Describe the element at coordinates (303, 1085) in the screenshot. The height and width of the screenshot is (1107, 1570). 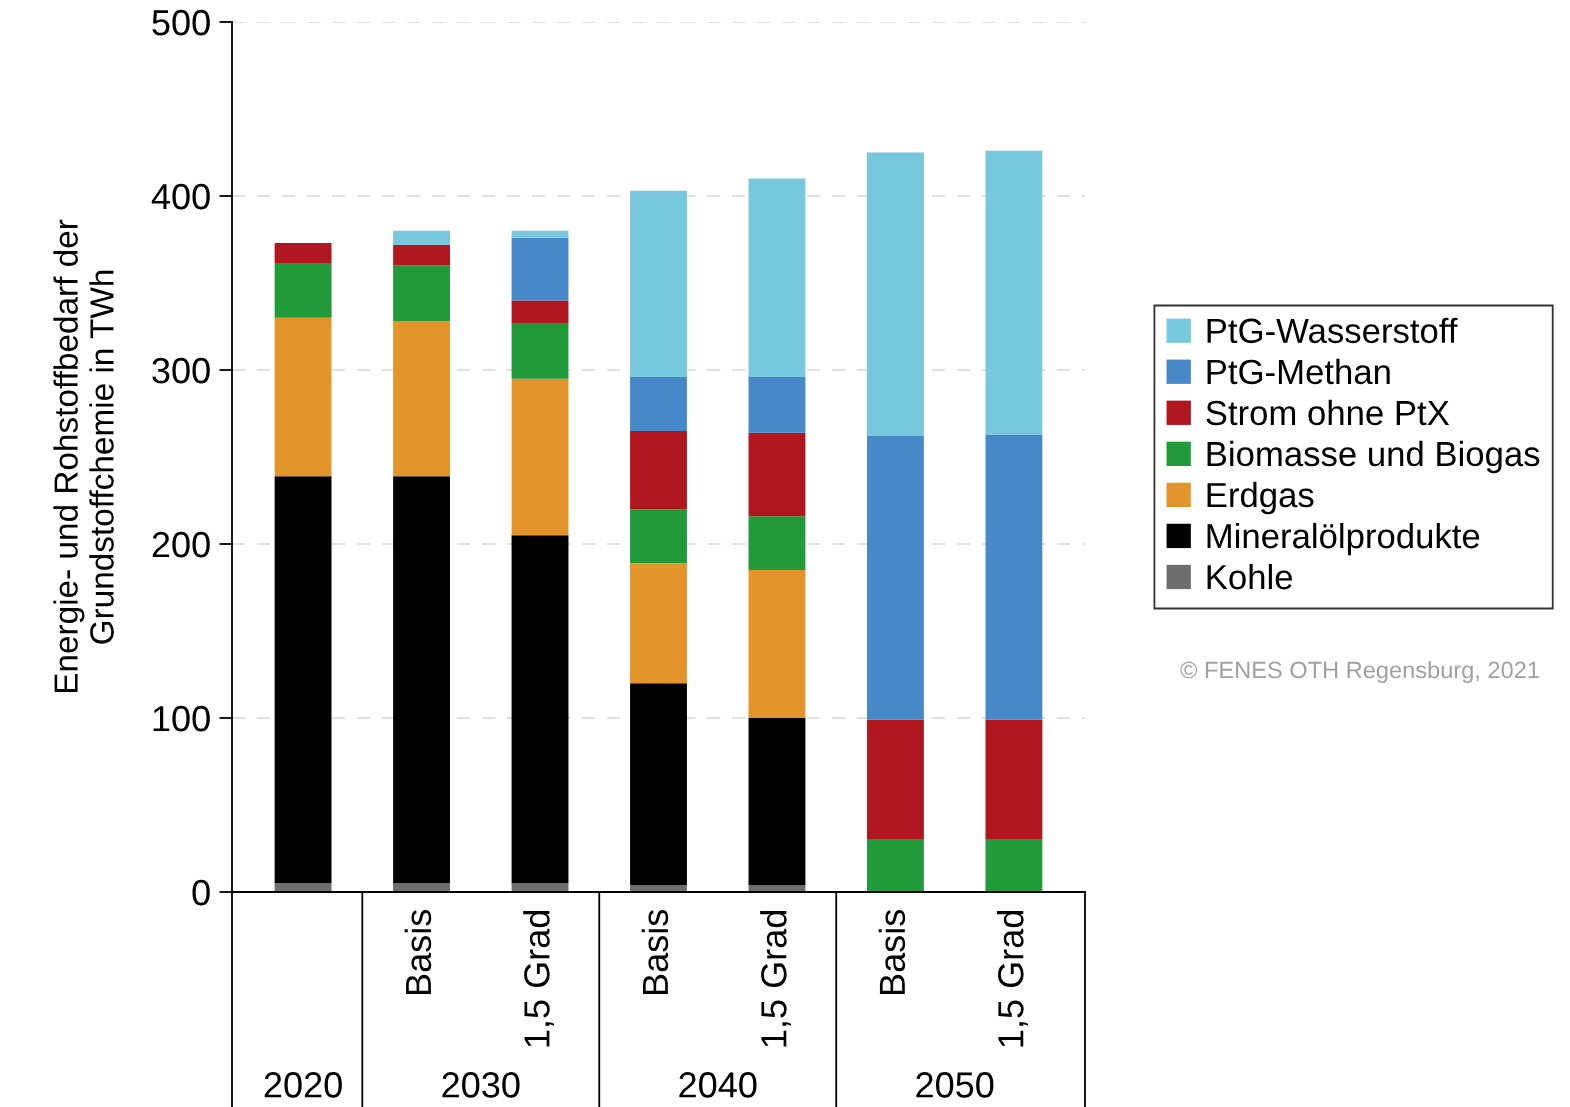
I see `text: 2020` at that location.